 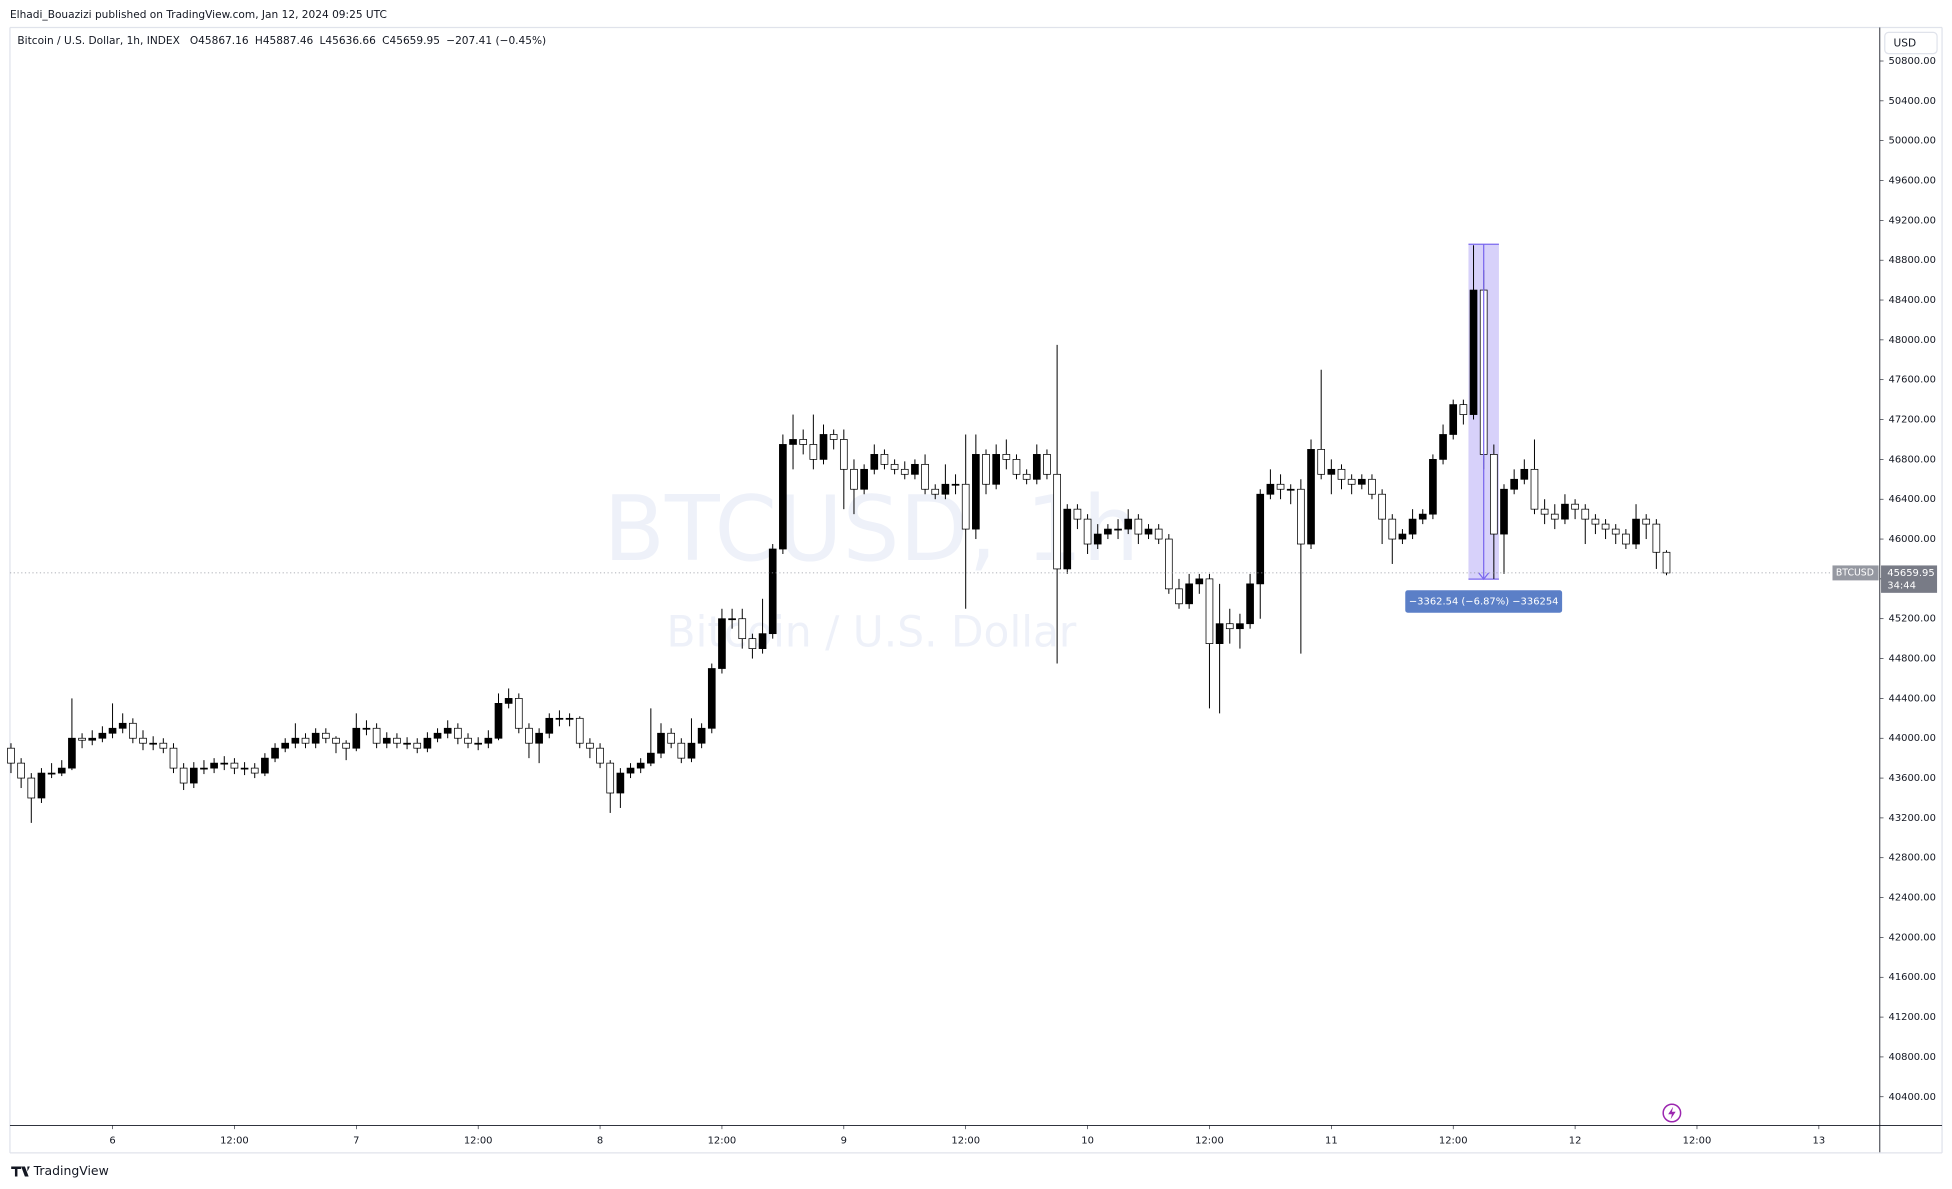 I want to click on symbol-label: BTCUSD, so click(x=1855, y=572).